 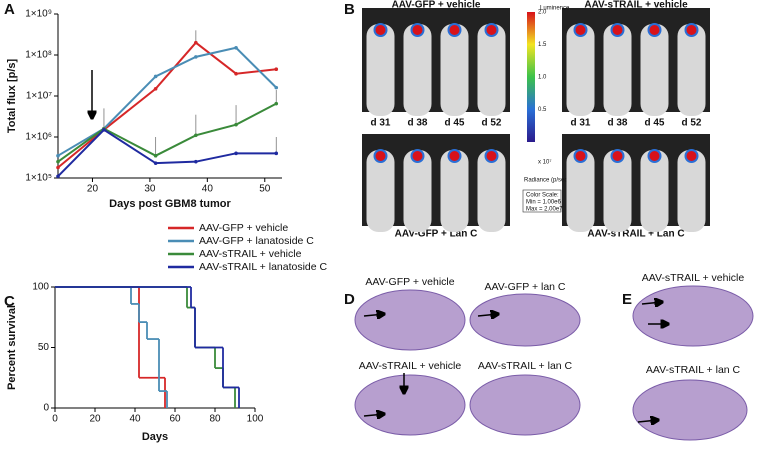 I want to click on legend-label: AAV-GFP + lanatoside C, so click(x=256, y=241).